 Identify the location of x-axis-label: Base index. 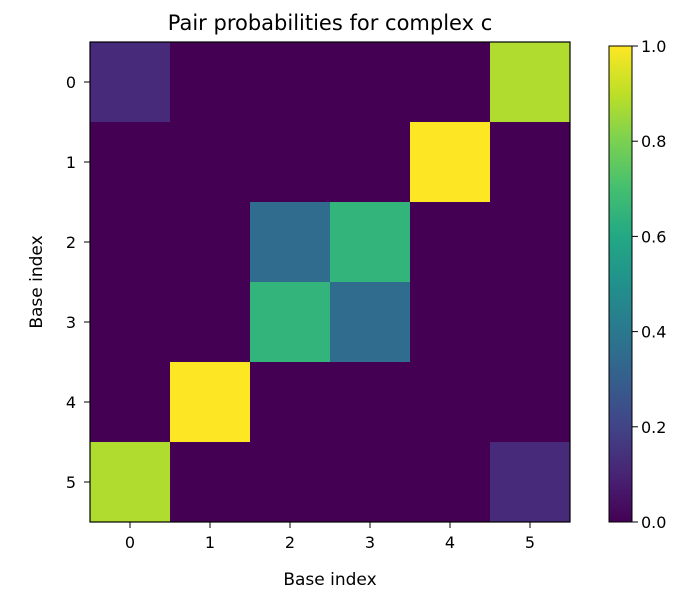
(329, 580).